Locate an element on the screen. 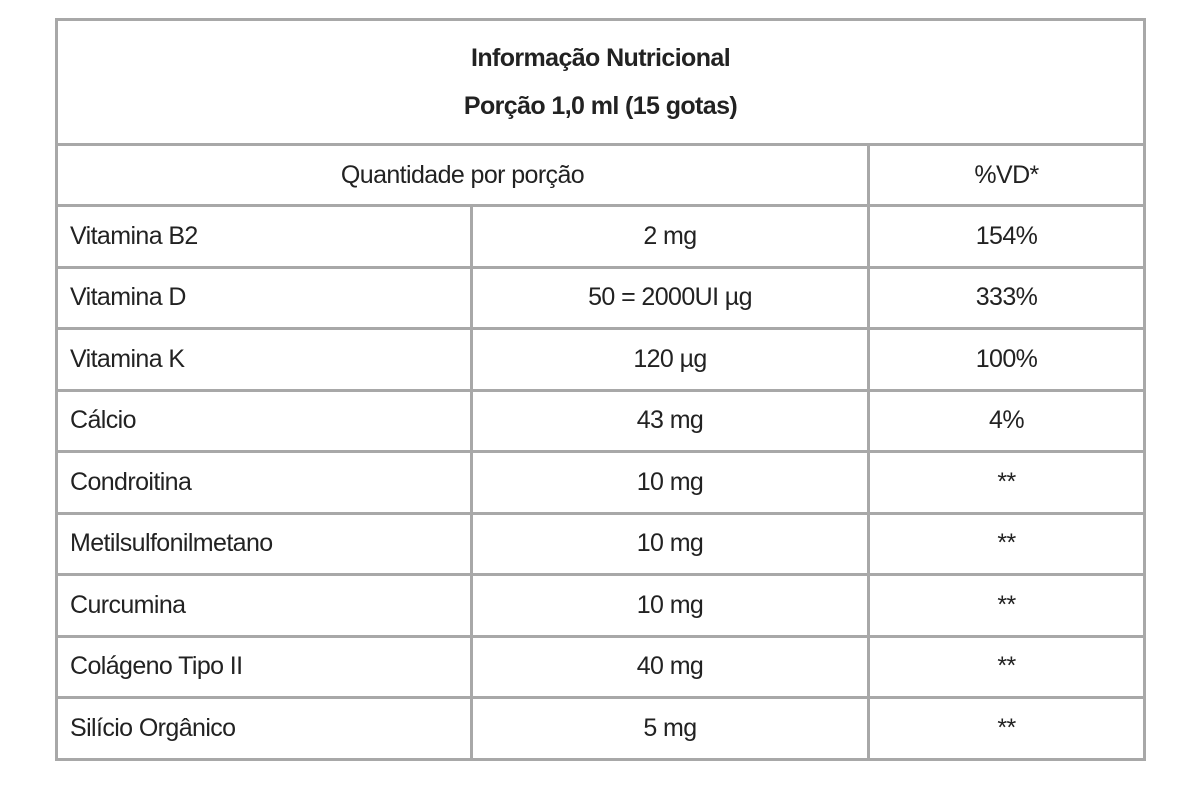  nutrient-row: Metilsulfonilmetano 10 mg ** is located at coordinates (601, 543).